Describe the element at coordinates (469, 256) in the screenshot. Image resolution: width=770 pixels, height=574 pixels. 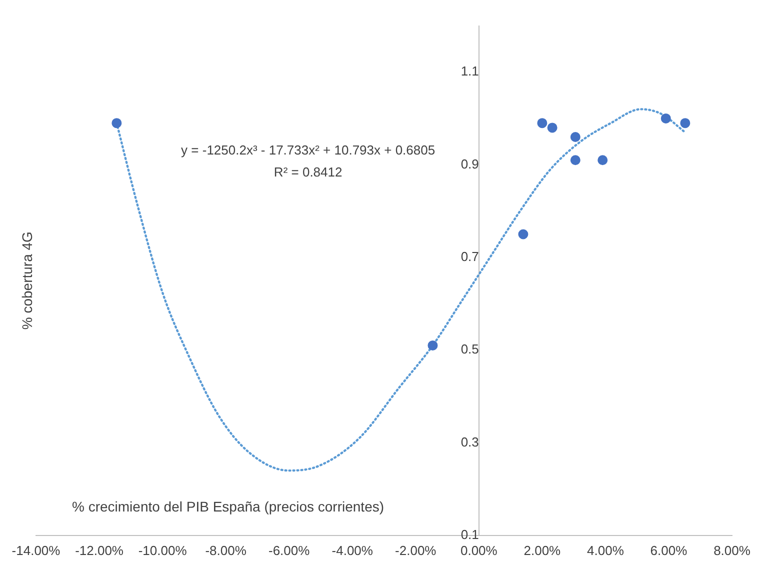
I see `y-tick-label: 0.7` at that location.